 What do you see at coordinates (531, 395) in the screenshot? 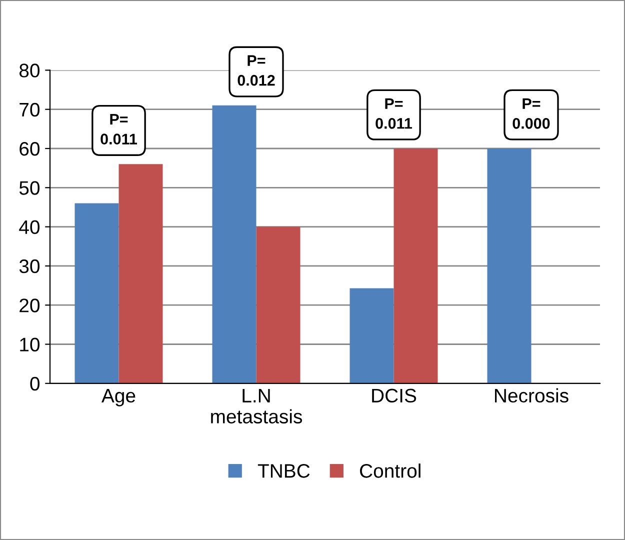
I see `x-tick-label: Necrosis` at bounding box center [531, 395].